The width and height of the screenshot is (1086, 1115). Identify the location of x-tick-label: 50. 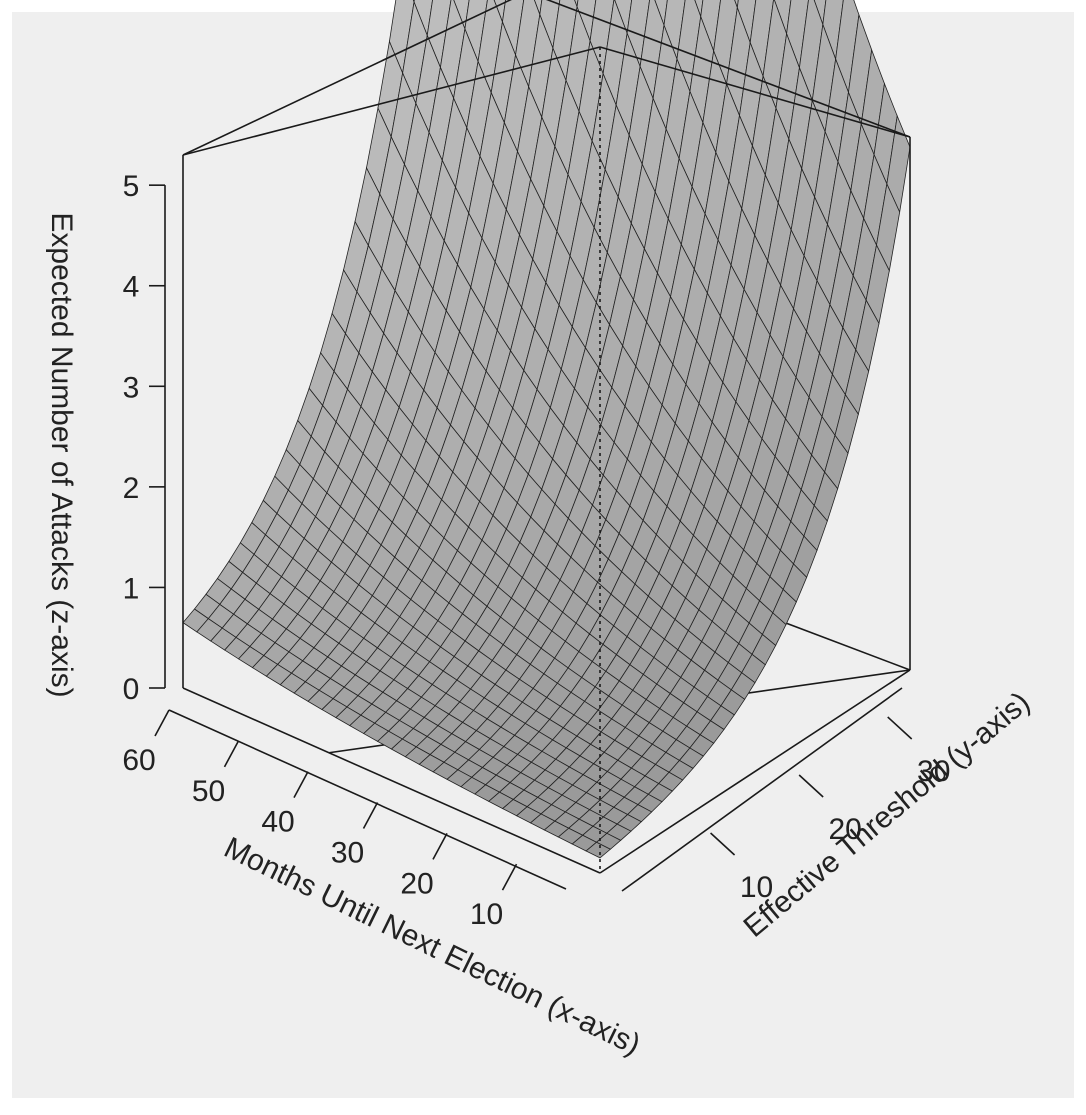
(208, 791).